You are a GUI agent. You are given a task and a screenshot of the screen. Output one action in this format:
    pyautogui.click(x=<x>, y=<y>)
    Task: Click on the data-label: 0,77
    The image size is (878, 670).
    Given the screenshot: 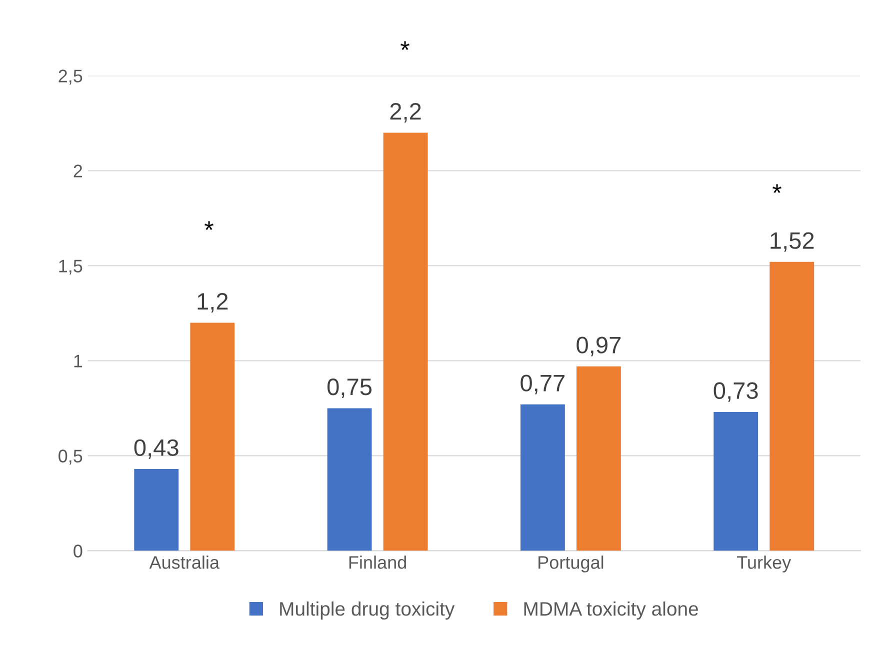 What is the action you would take?
    pyautogui.click(x=542, y=384)
    